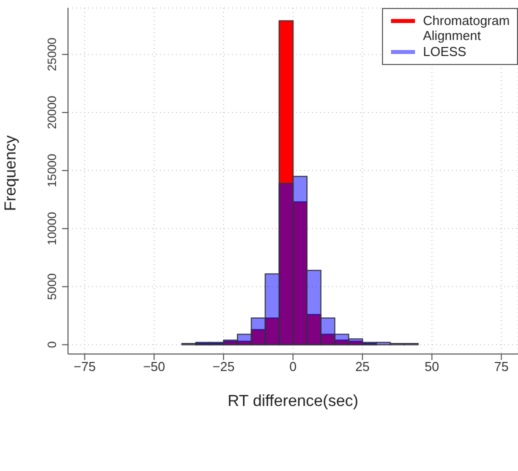 This screenshot has width=518, height=471. I want to click on y-tick-label: 10000, so click(52, 229).